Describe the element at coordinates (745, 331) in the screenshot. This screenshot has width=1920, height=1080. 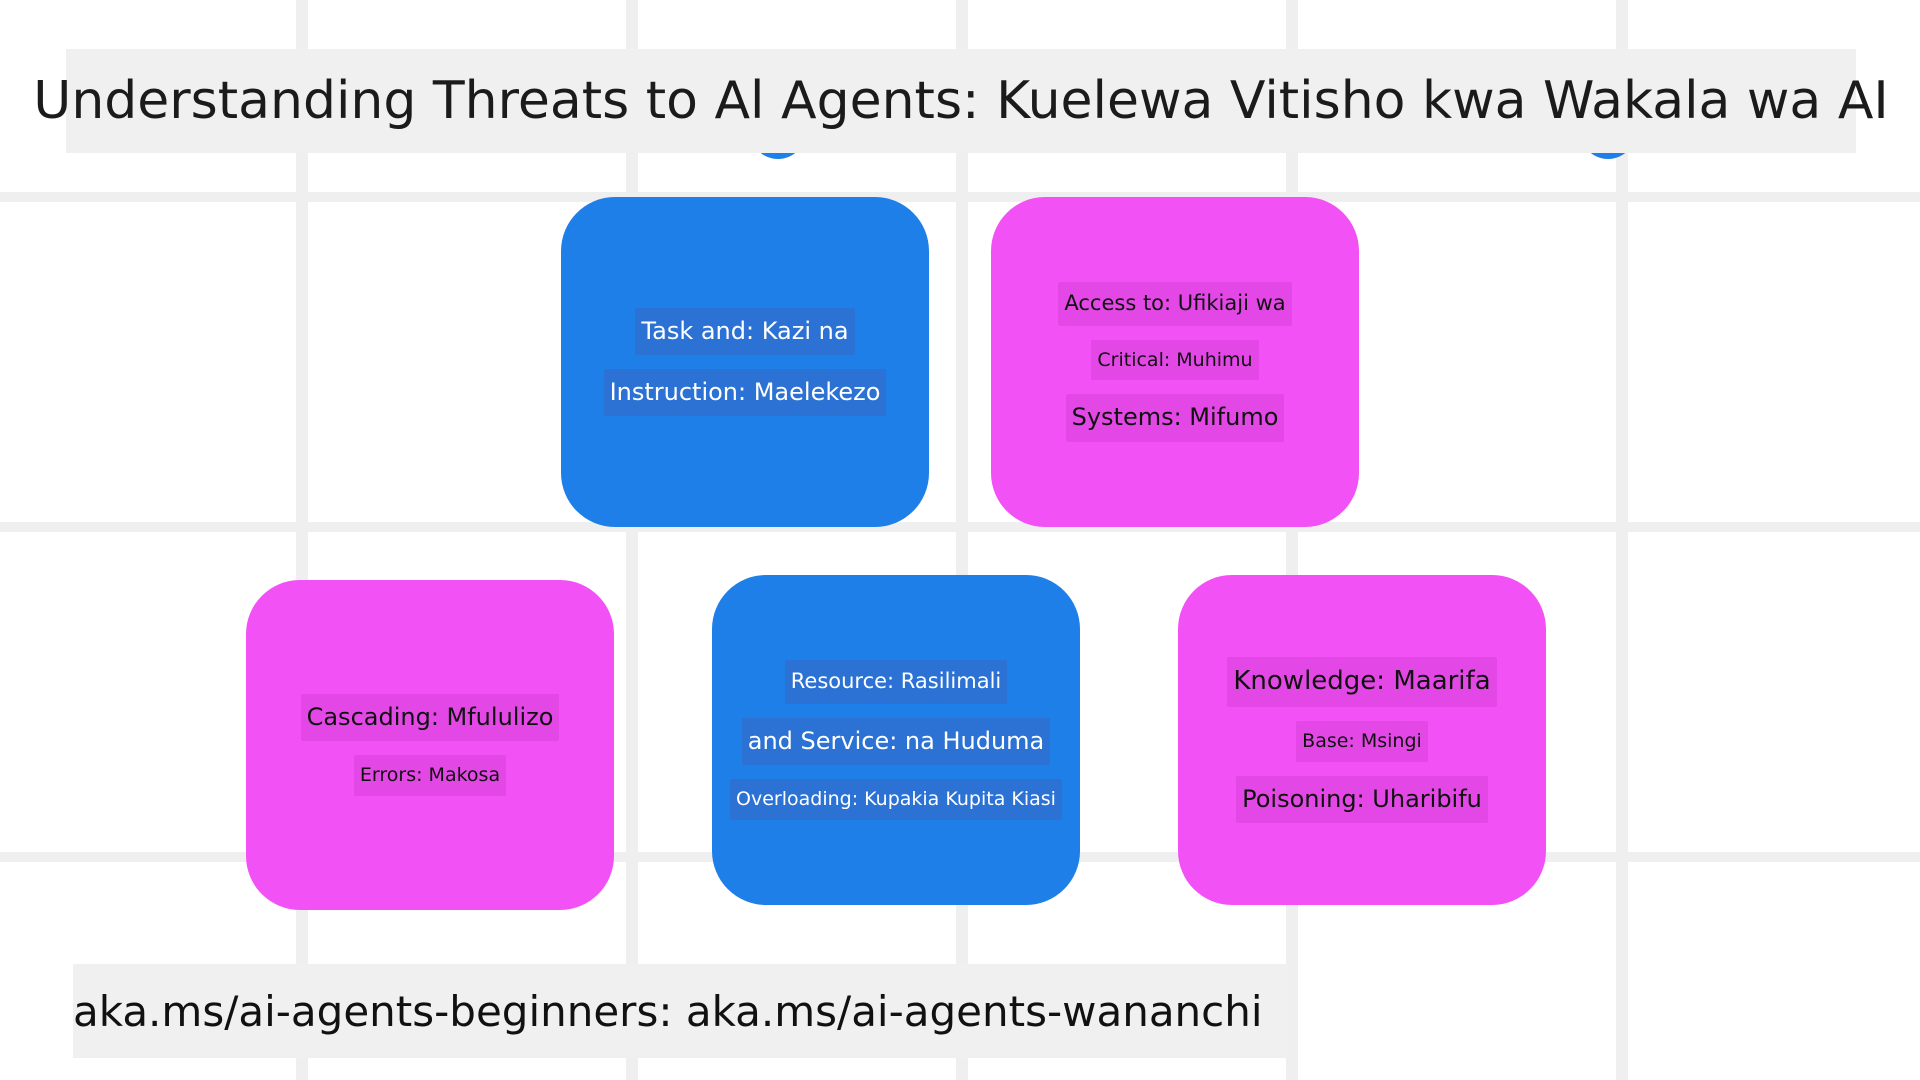
I see `card-line: Task and: Kazi na` at that location.